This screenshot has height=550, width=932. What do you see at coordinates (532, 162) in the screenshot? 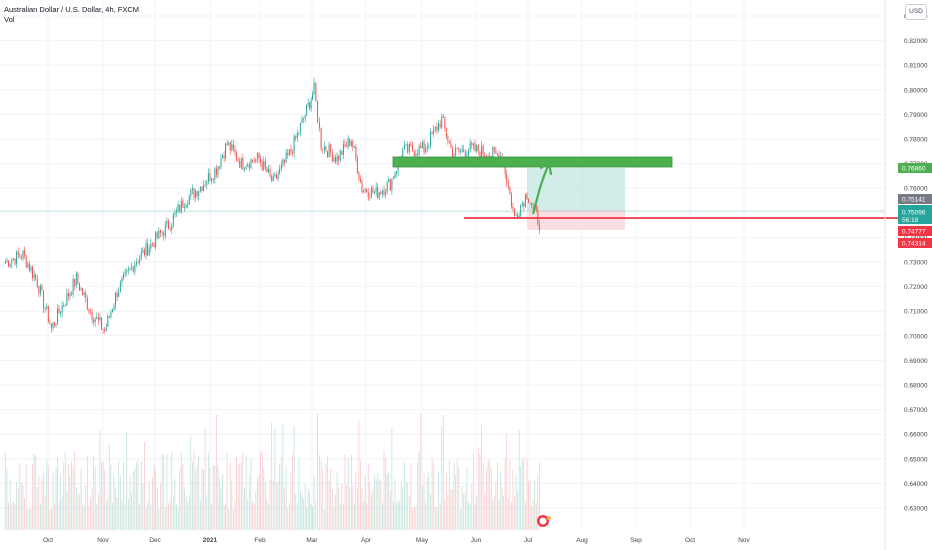
I see `resistance-zone` at bounding box center [532, 162].